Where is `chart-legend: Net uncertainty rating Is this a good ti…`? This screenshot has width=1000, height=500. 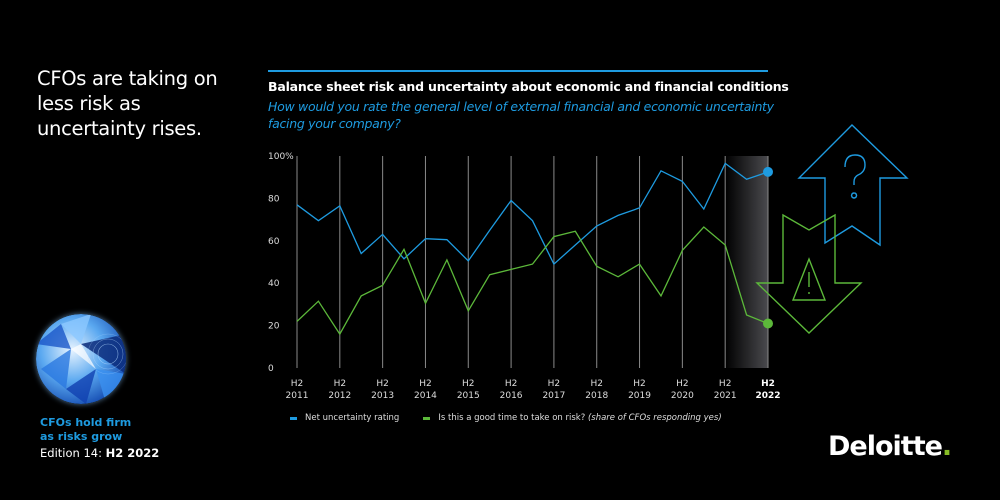
chart-legend: Net uncertainty rating Is this a good ti… is located at coordinates (518, 418).